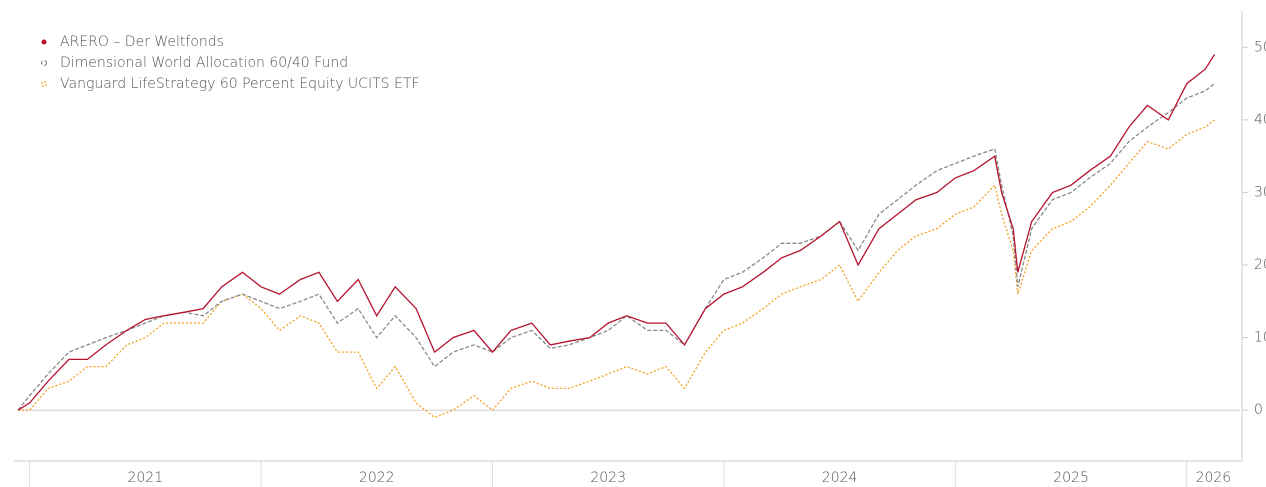 This screenshot has height=487, width=1266. I want to click on y-tick-label: 0, so click(1258, 410).